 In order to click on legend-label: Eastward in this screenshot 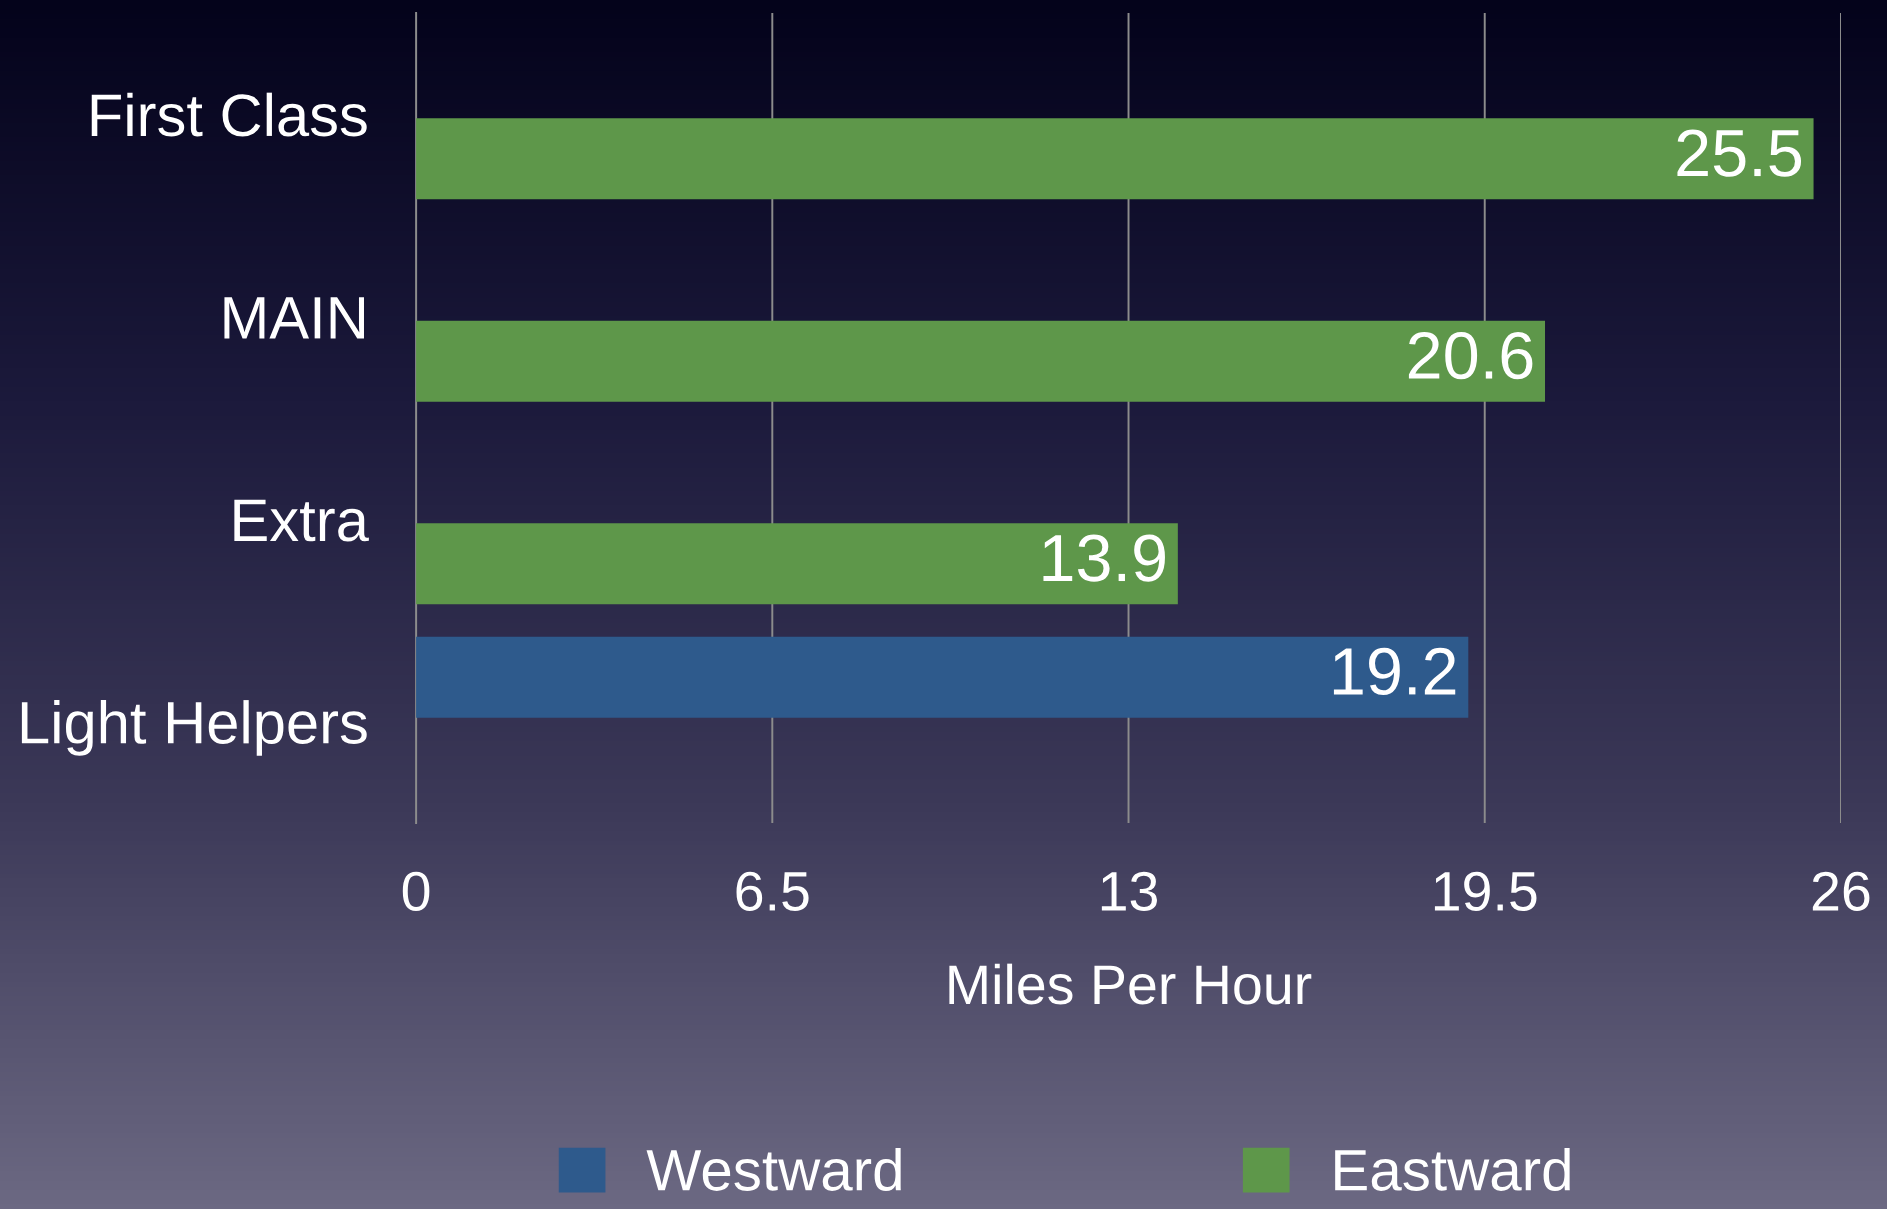, I will do `click(1452, 1169)`.